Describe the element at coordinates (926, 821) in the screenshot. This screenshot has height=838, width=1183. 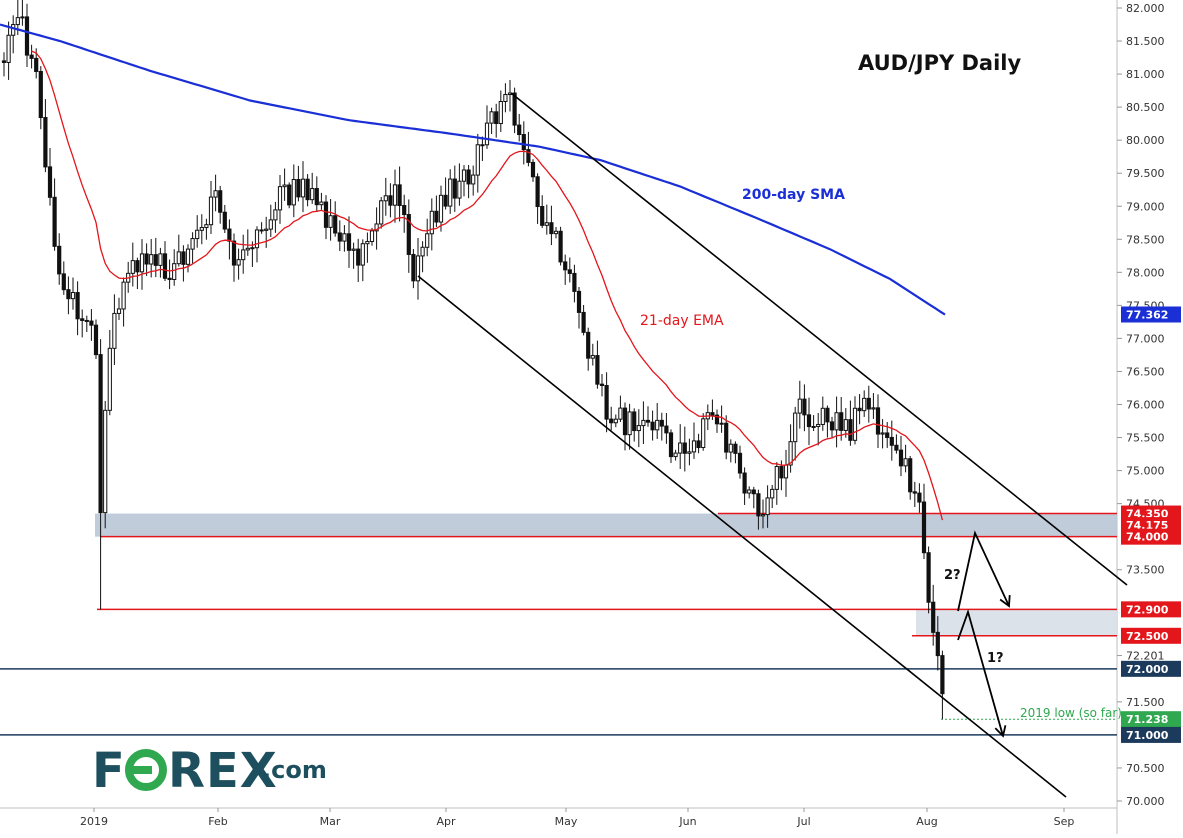
I see `x-tick-label: Aug` at that location.